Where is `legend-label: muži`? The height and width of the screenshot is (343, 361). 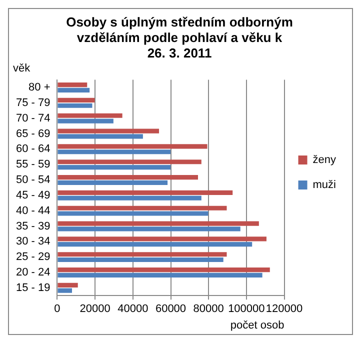 legend-label: muži is located at coordinates (324, 185).